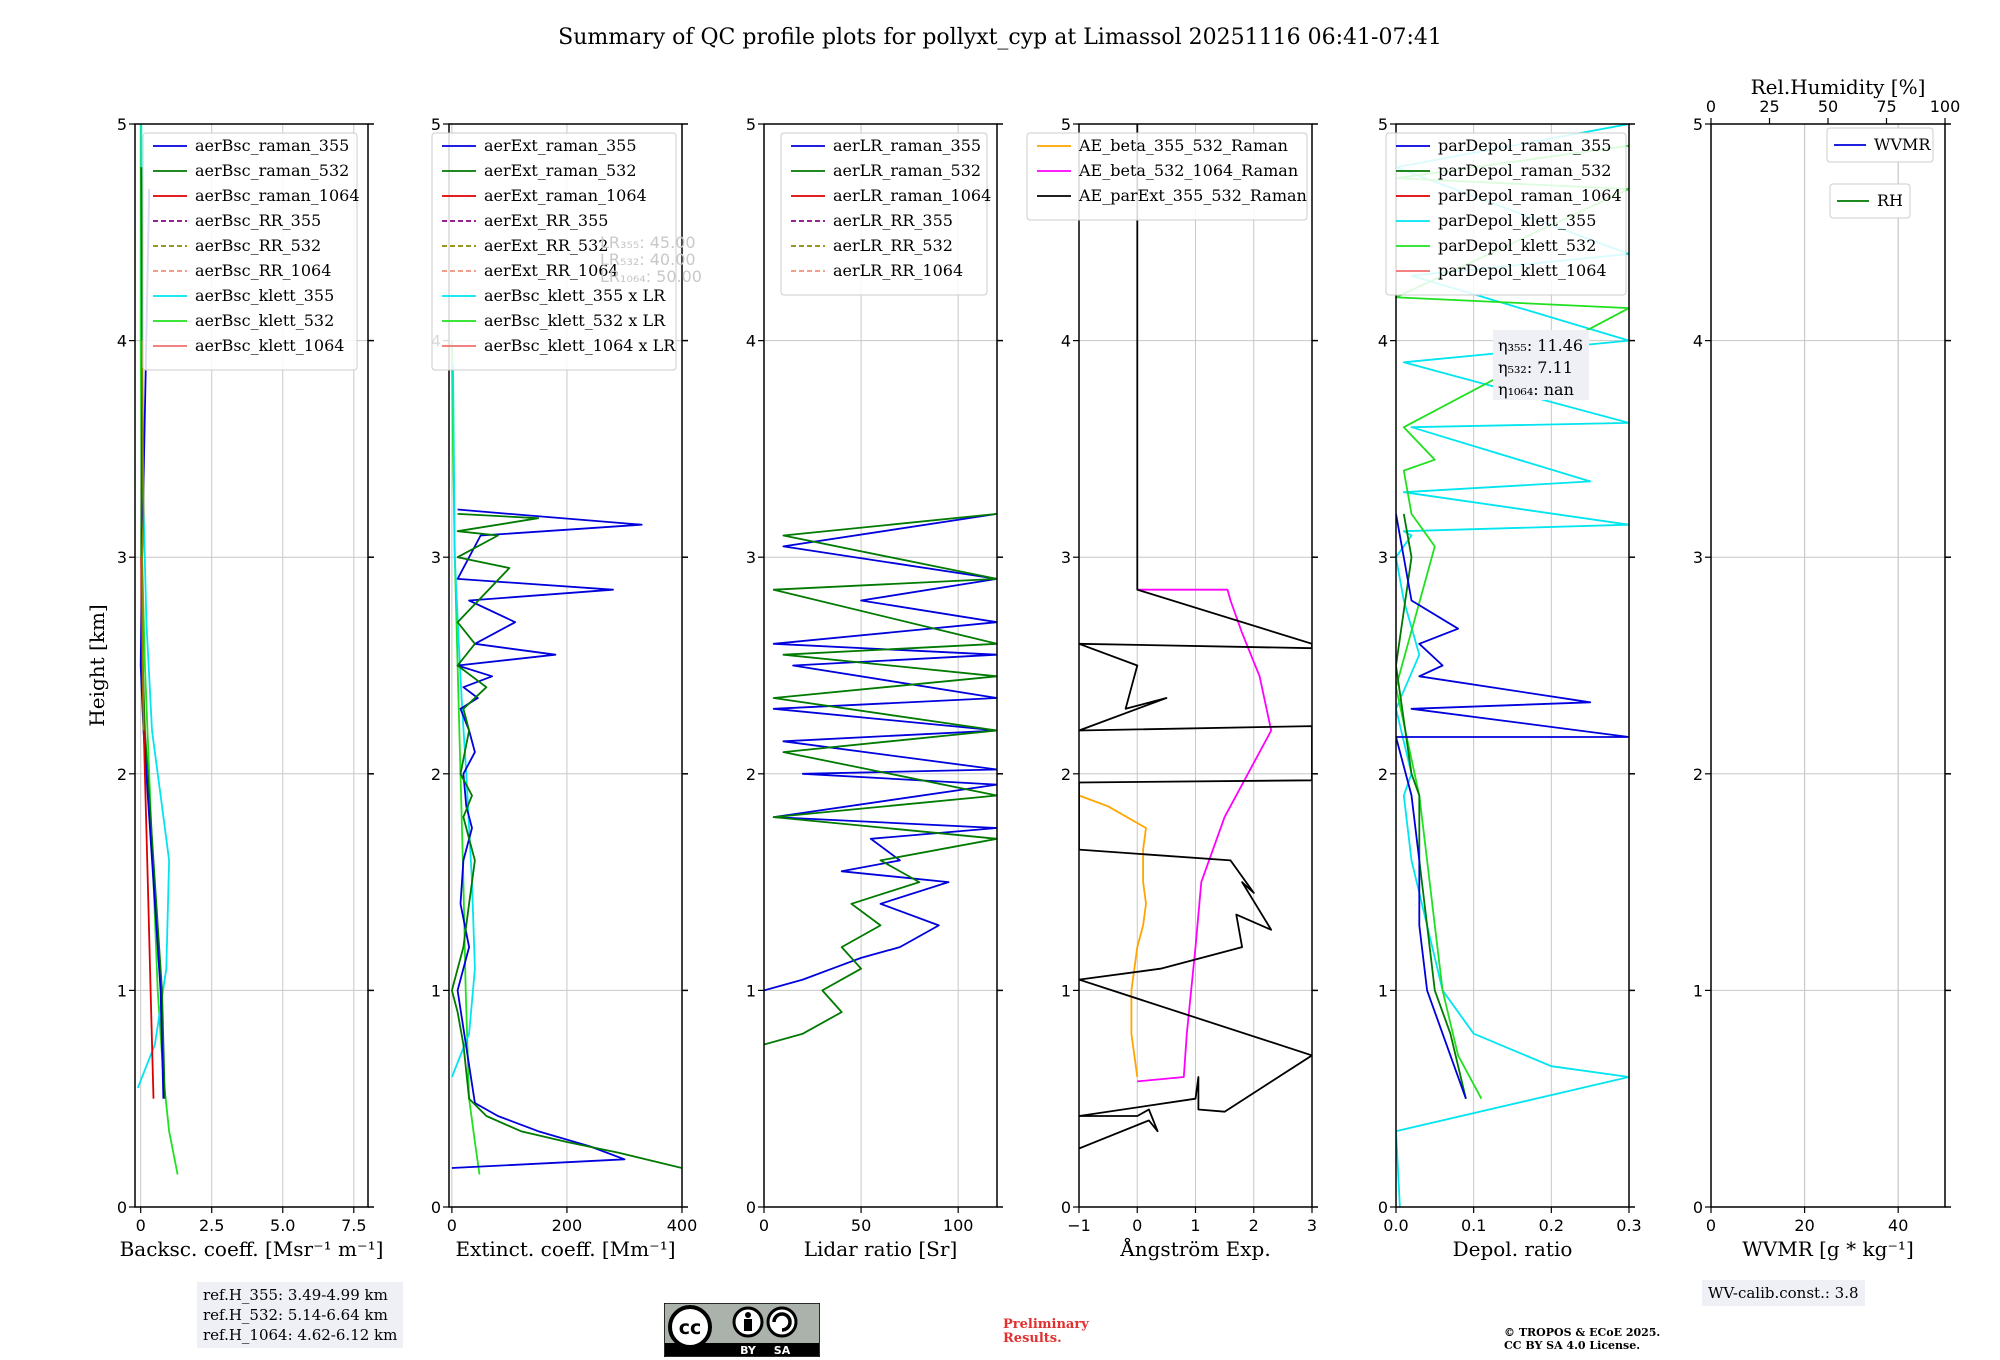 The image size is (2000, 1360). Describe the element at coordinates (1524, 145) in the screenshot. I see `legend-entry: parDepol_raman_355` at that location.